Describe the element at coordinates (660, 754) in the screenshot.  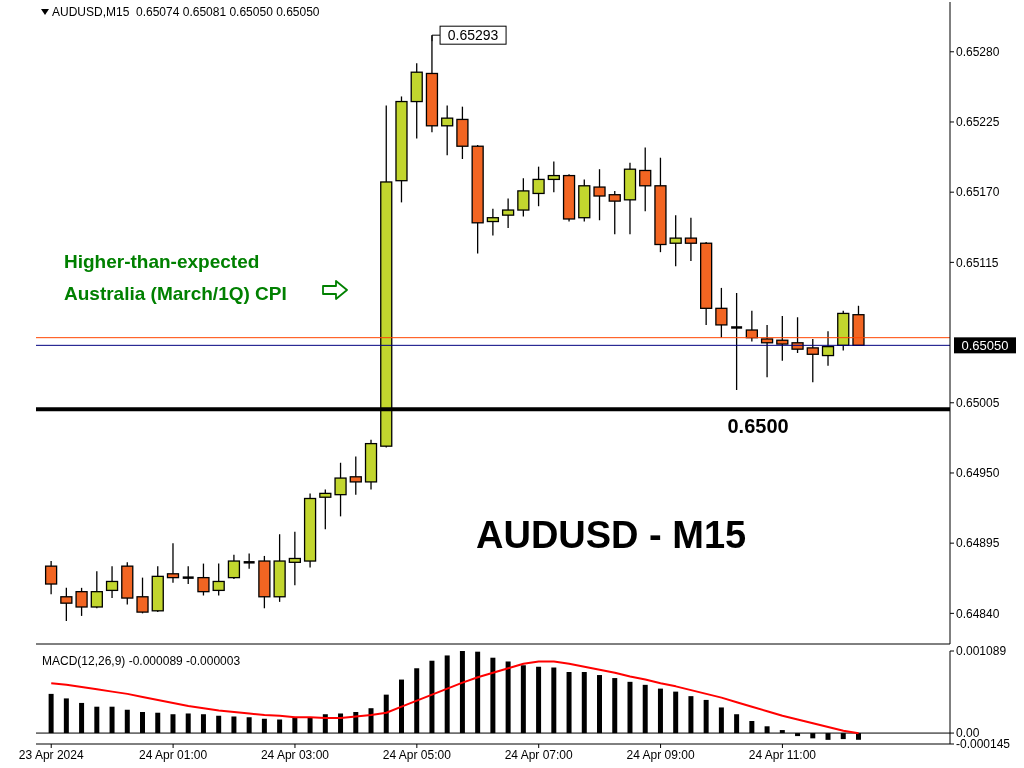
I see `x-tick-label: 24 Apr 09:00` at that location.